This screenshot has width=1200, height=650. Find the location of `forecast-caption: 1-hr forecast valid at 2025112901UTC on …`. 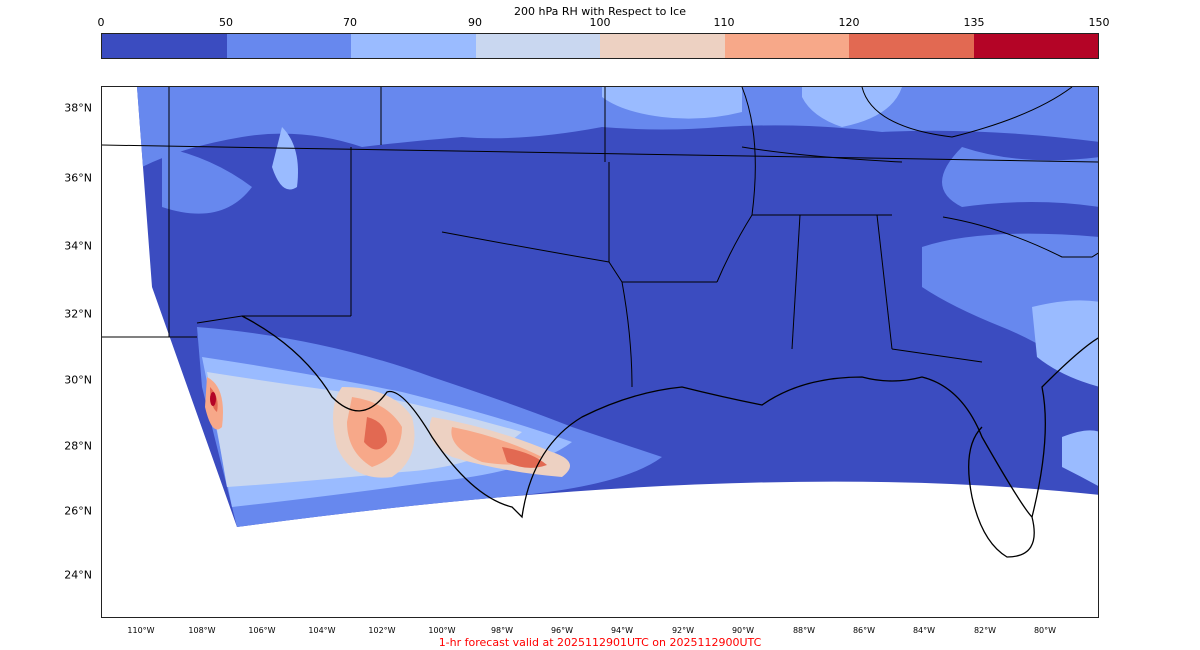

forecast-caption: 1-hr forecast valid at 2025112901UTC on … is located at coordinates (600, 642).